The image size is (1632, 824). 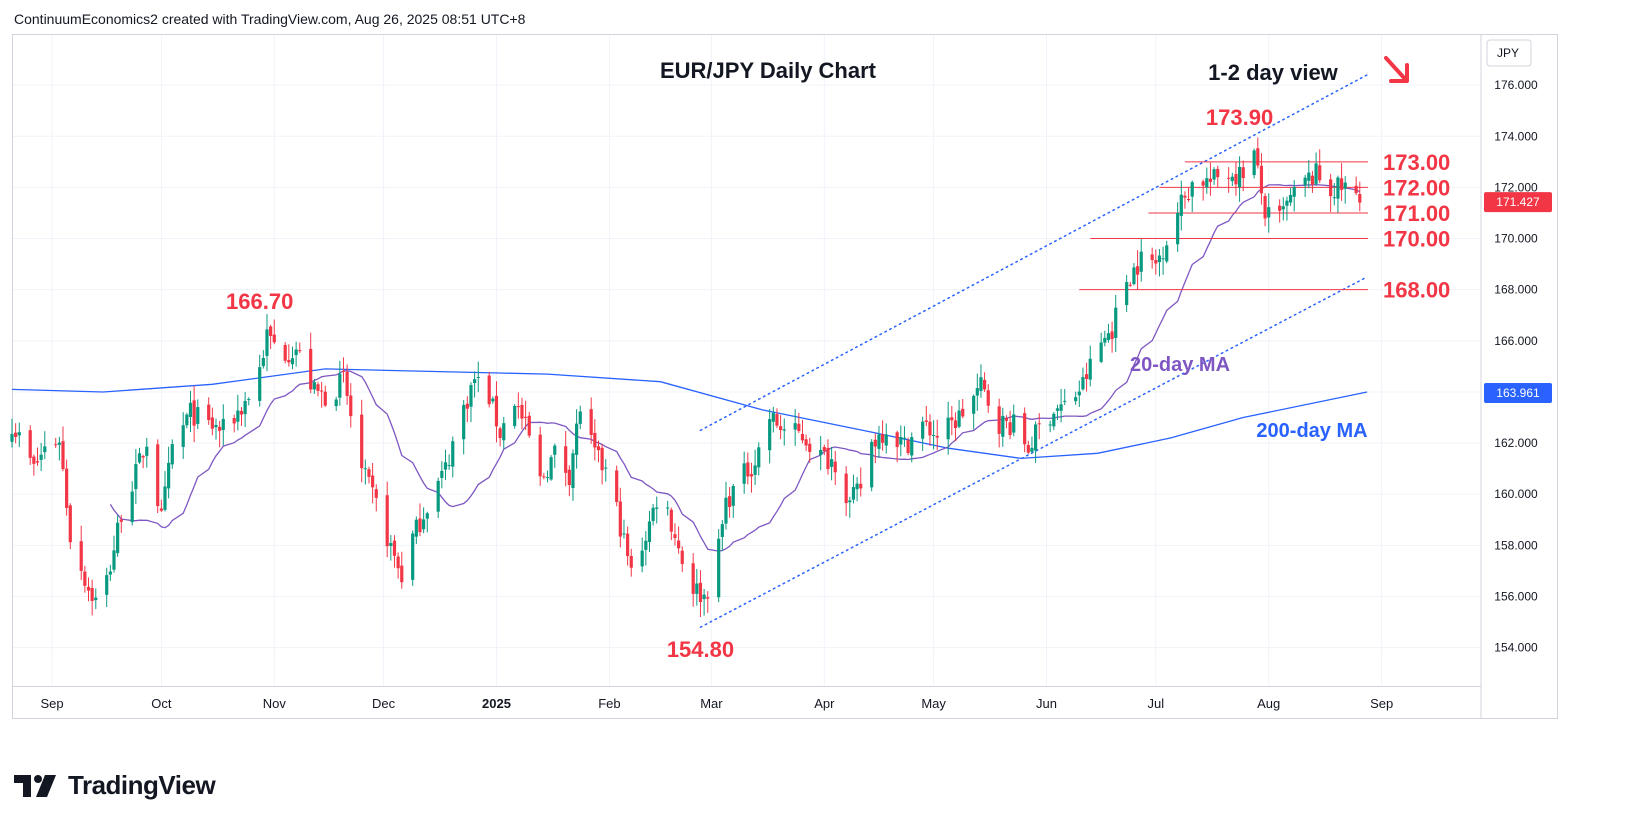 What do you see at coordinates (1396, 69) in the screenshot?
I see `down-right-arrow-icon` at bounding box center [1396, 69].